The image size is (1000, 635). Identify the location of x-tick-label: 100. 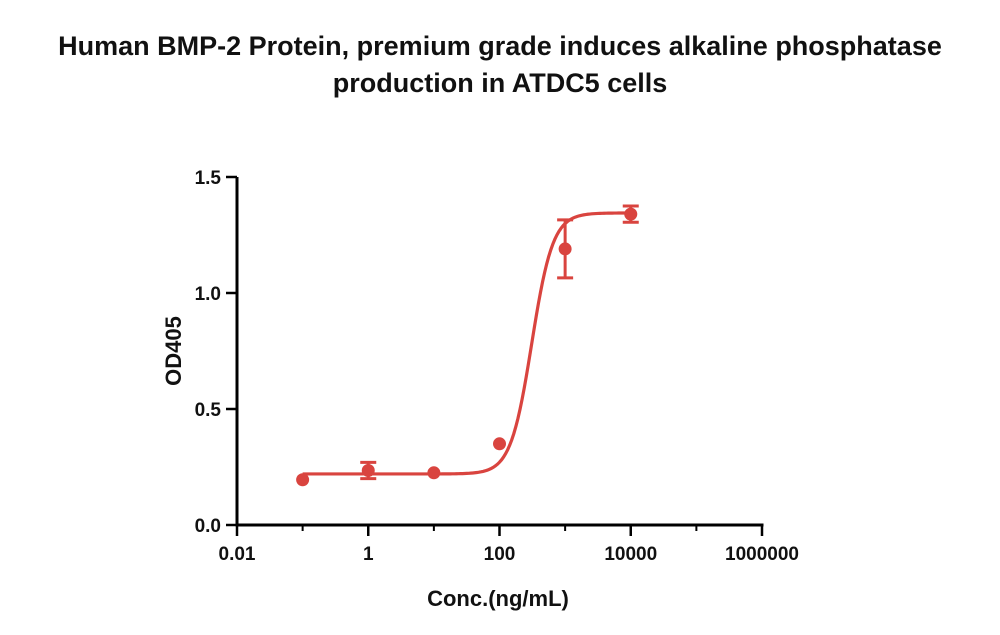
(500, 554).